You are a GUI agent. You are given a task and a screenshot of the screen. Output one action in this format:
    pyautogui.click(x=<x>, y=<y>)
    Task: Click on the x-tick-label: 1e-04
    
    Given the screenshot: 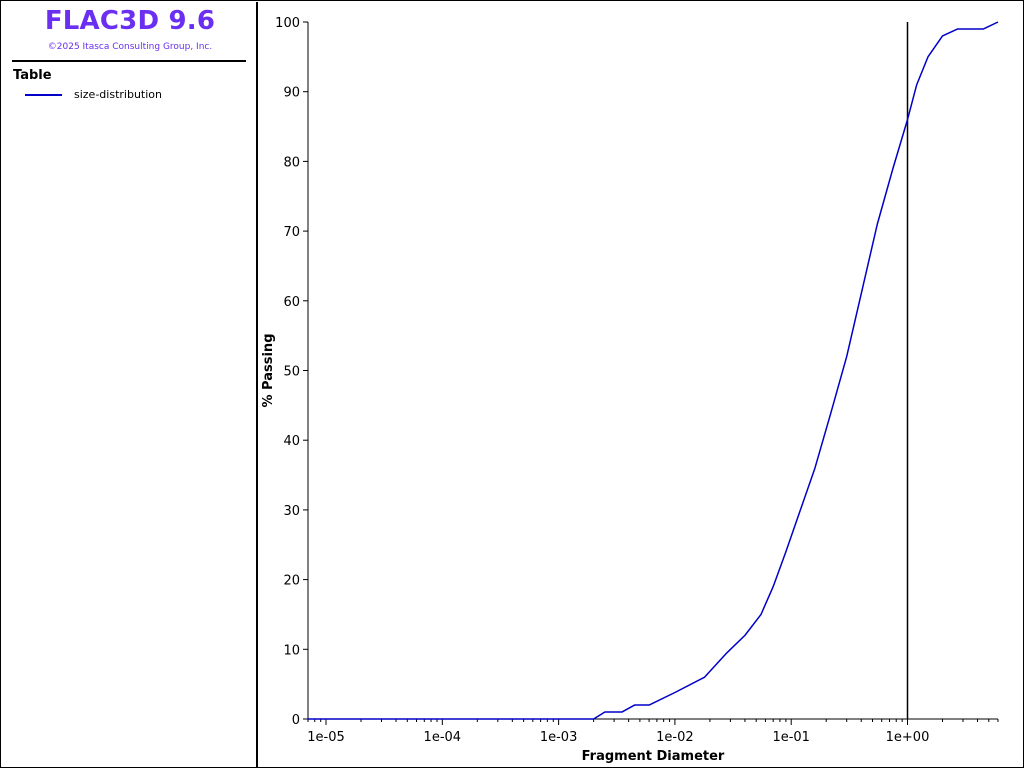 What is the action you would take?
    pyautogui.click(x=443, y=737)
    